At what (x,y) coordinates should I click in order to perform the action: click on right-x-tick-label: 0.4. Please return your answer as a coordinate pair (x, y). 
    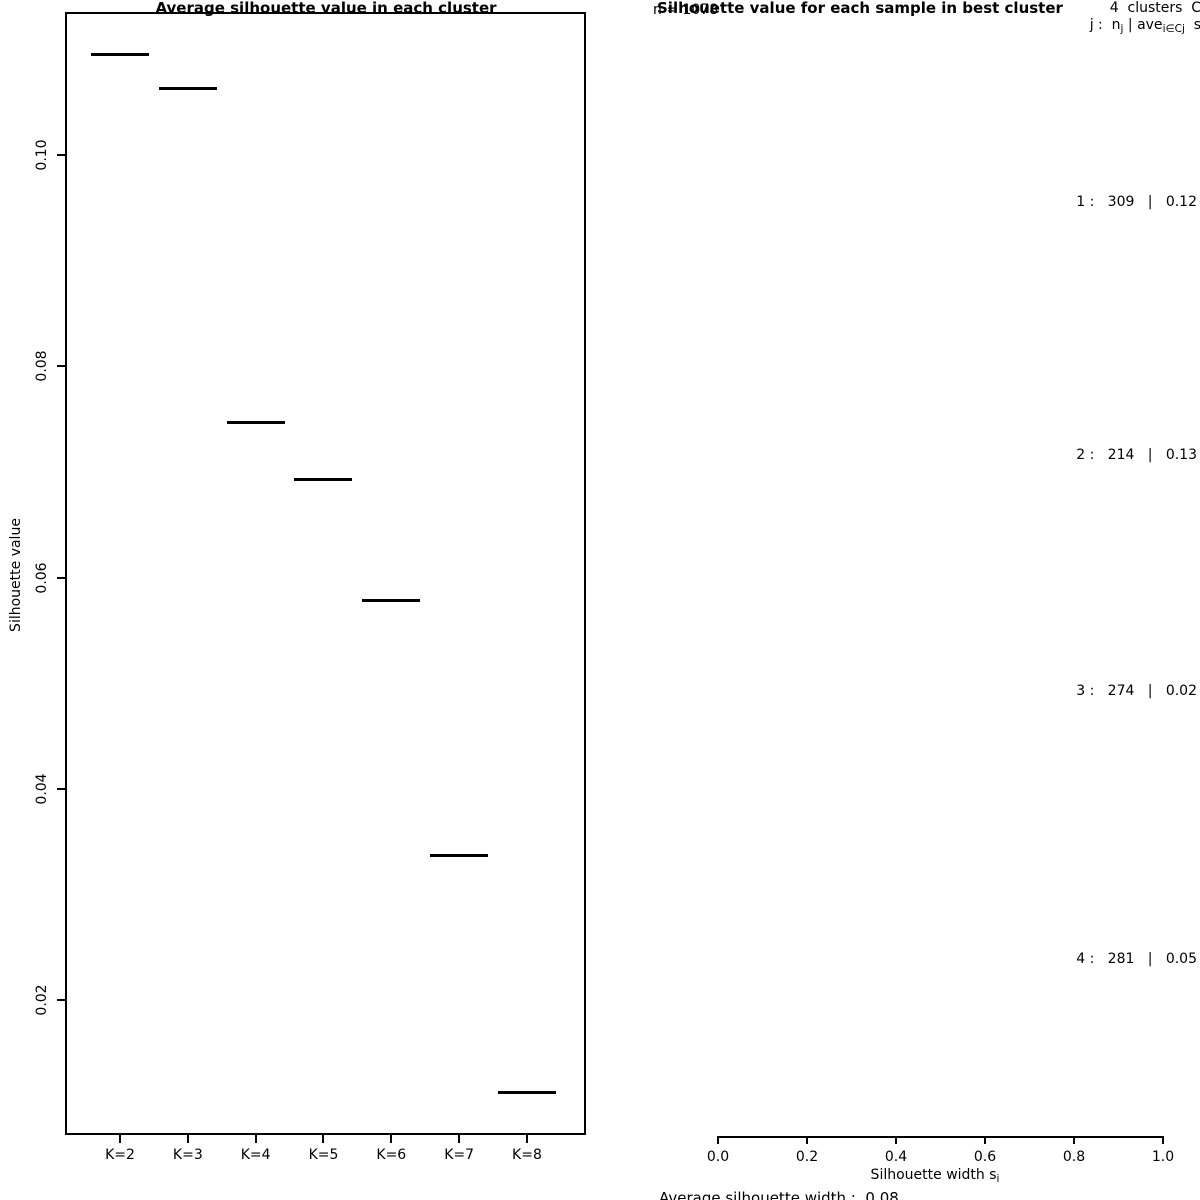
    Looking at the image, I should click on (896, 1157).